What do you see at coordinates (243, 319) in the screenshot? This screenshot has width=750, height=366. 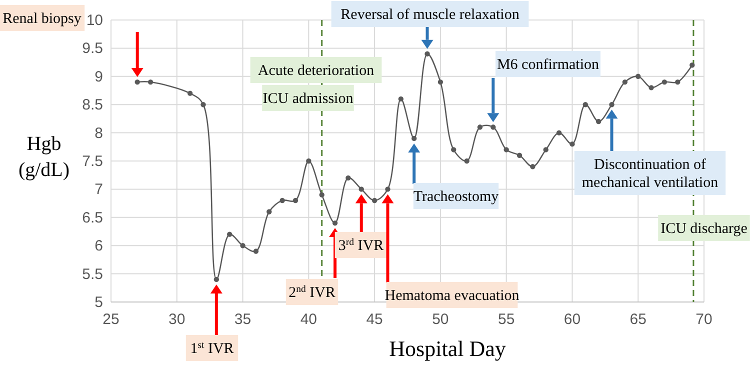 I see `x-tick-label: 35` at bounding box center [243, 319].